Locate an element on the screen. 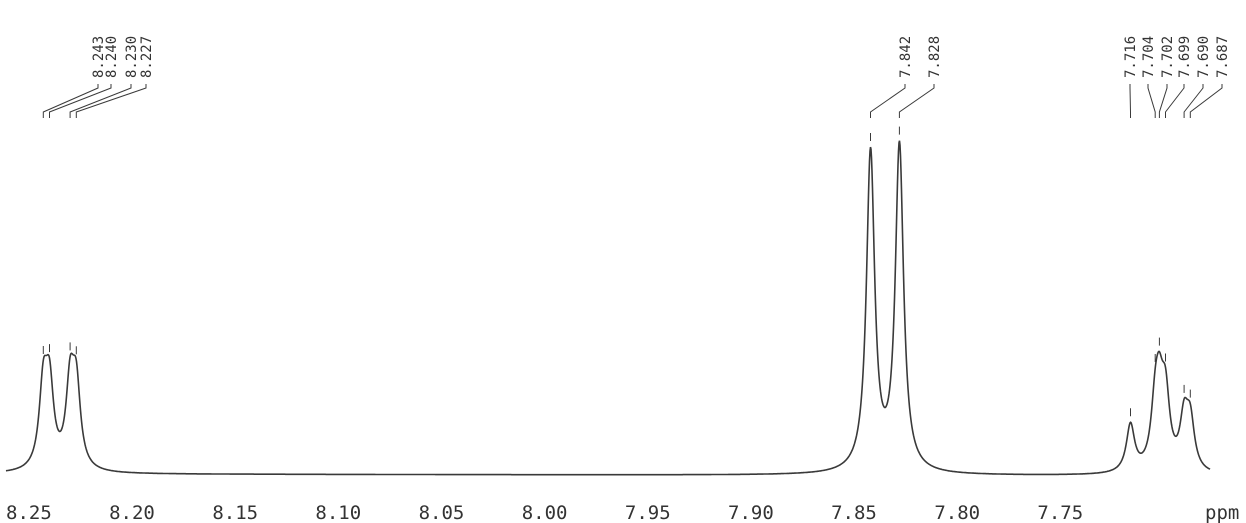  x-tick-label: 8.15 is located at coordinates (235, 512).